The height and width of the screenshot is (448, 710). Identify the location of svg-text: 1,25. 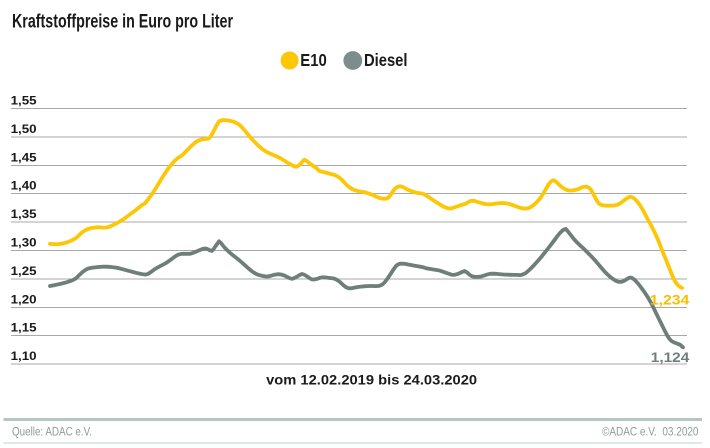
(24, 271).